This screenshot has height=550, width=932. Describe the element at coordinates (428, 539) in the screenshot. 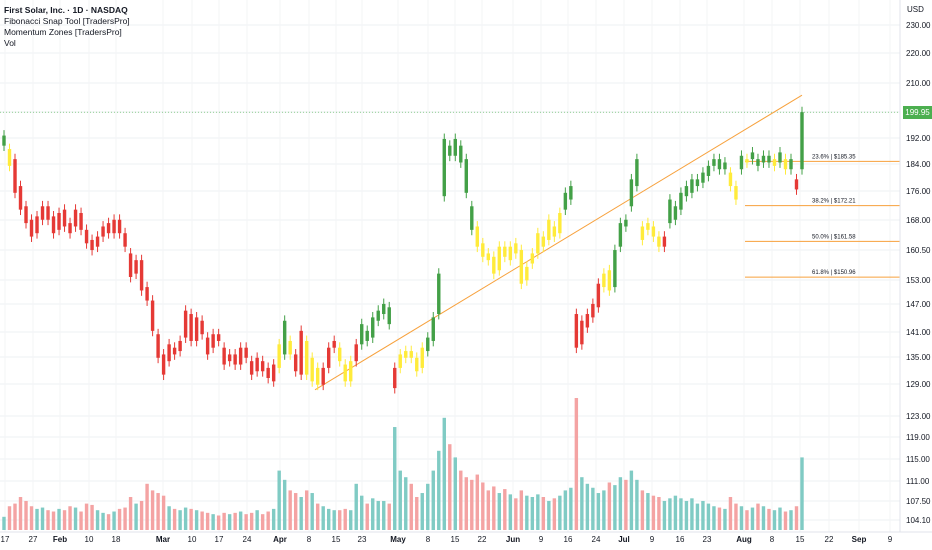

I see `time-tick: 8` at that location.